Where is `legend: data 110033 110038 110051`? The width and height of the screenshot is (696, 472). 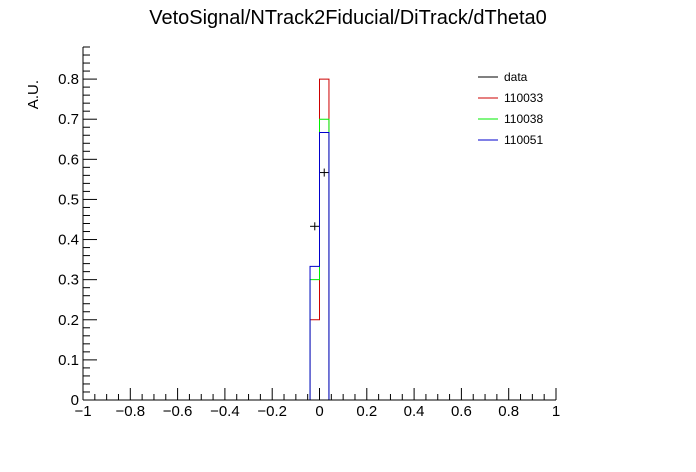 legend: data 110033 110038 110051 is located at coordinates (510, 108).